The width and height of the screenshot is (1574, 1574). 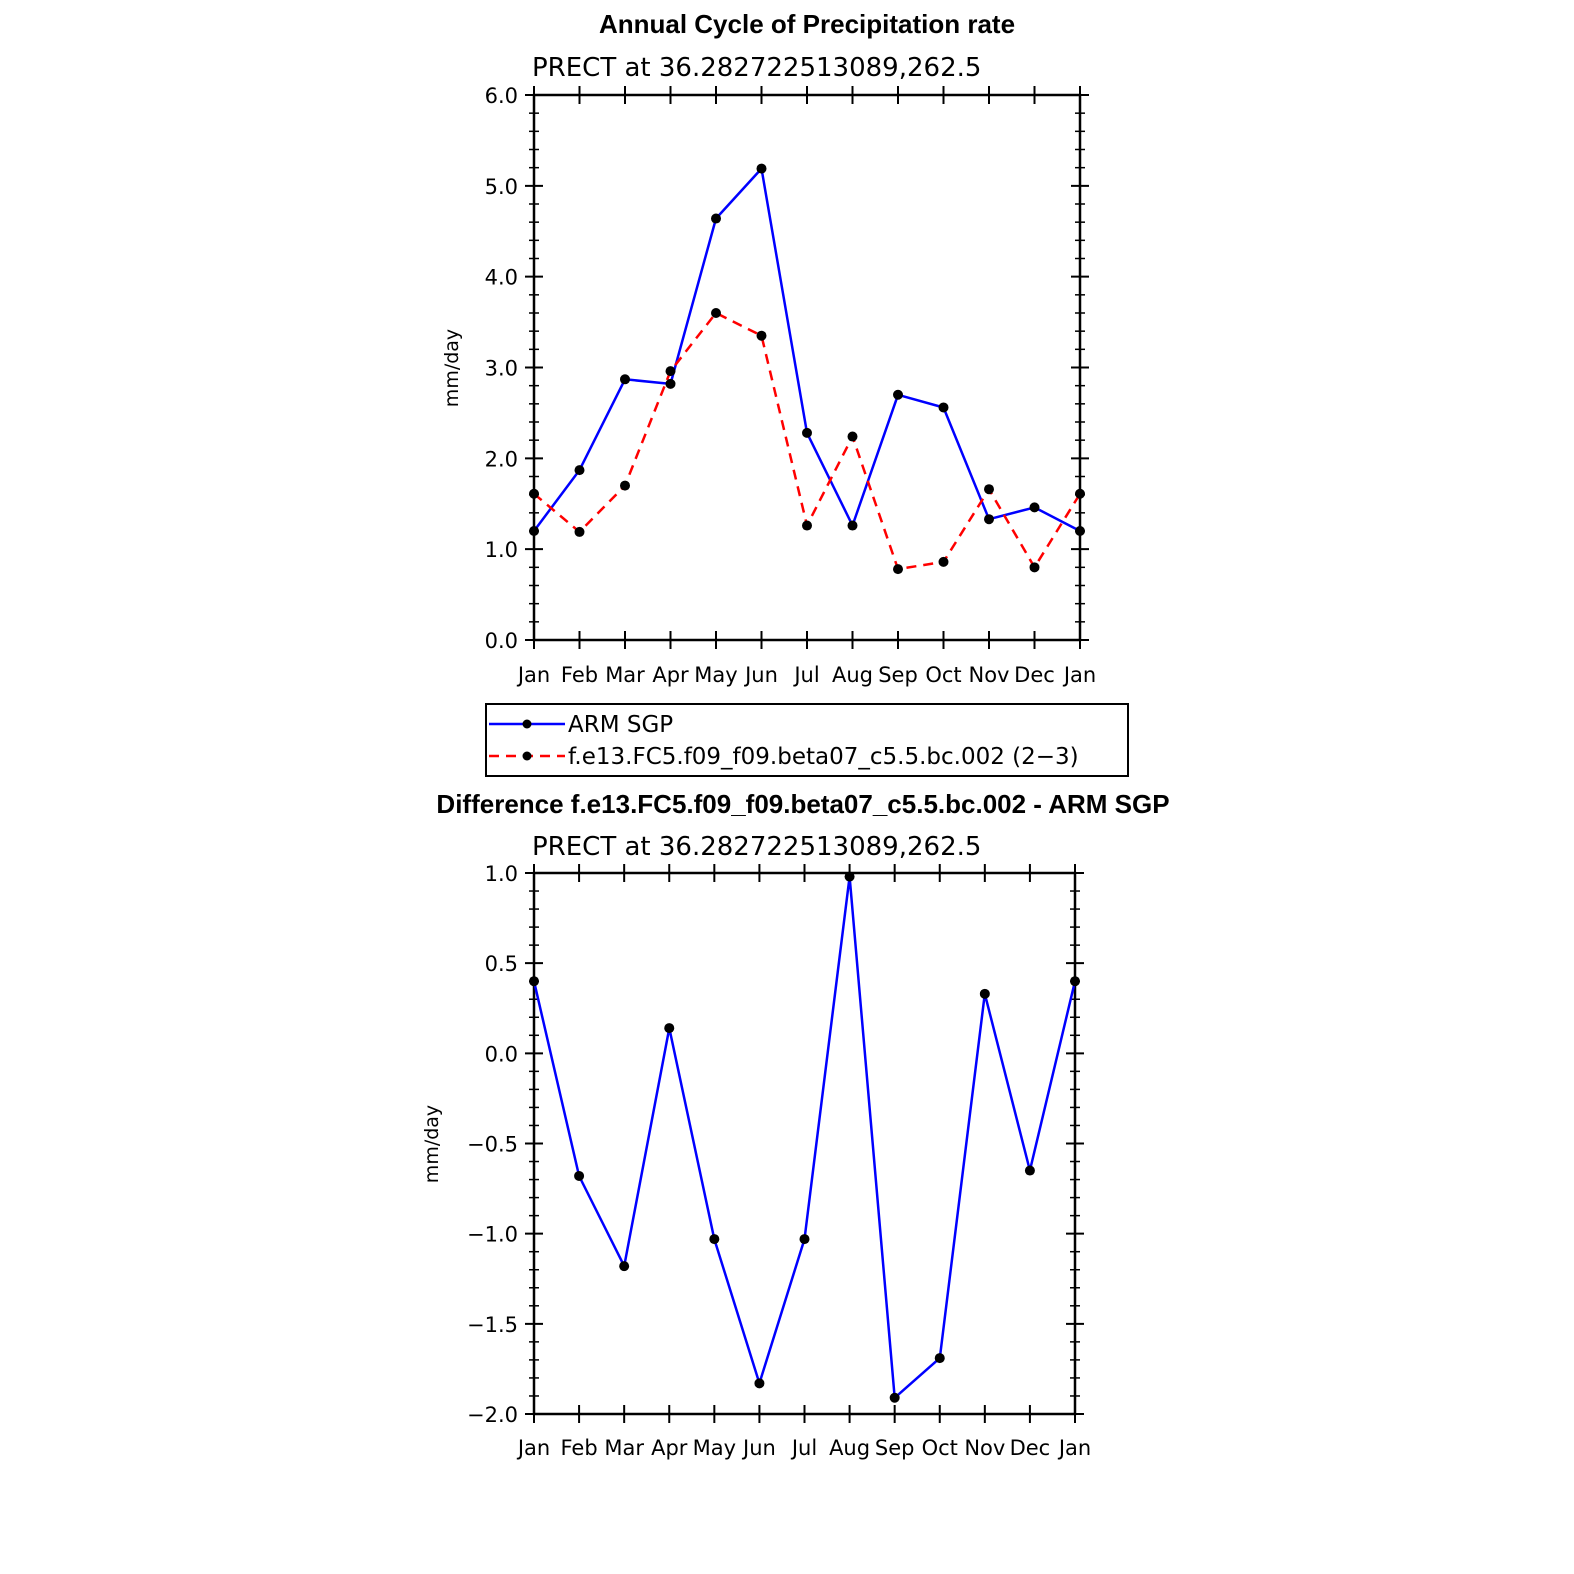 What do you see at coordinates (625, 675) in the screenshot?
I see `chart1-xtick-label: Mar` at bounding box center [625, 675].